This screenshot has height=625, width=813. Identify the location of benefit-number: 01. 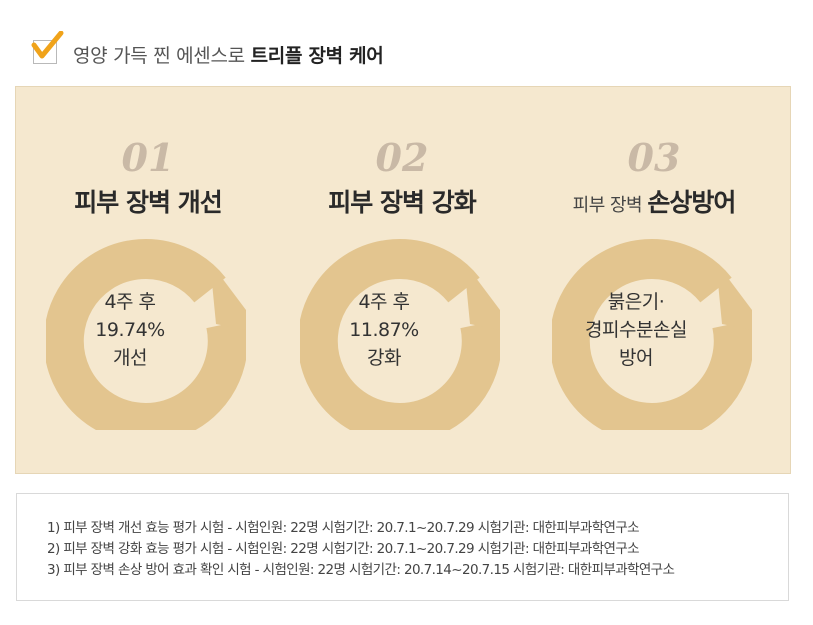
(148, 157).